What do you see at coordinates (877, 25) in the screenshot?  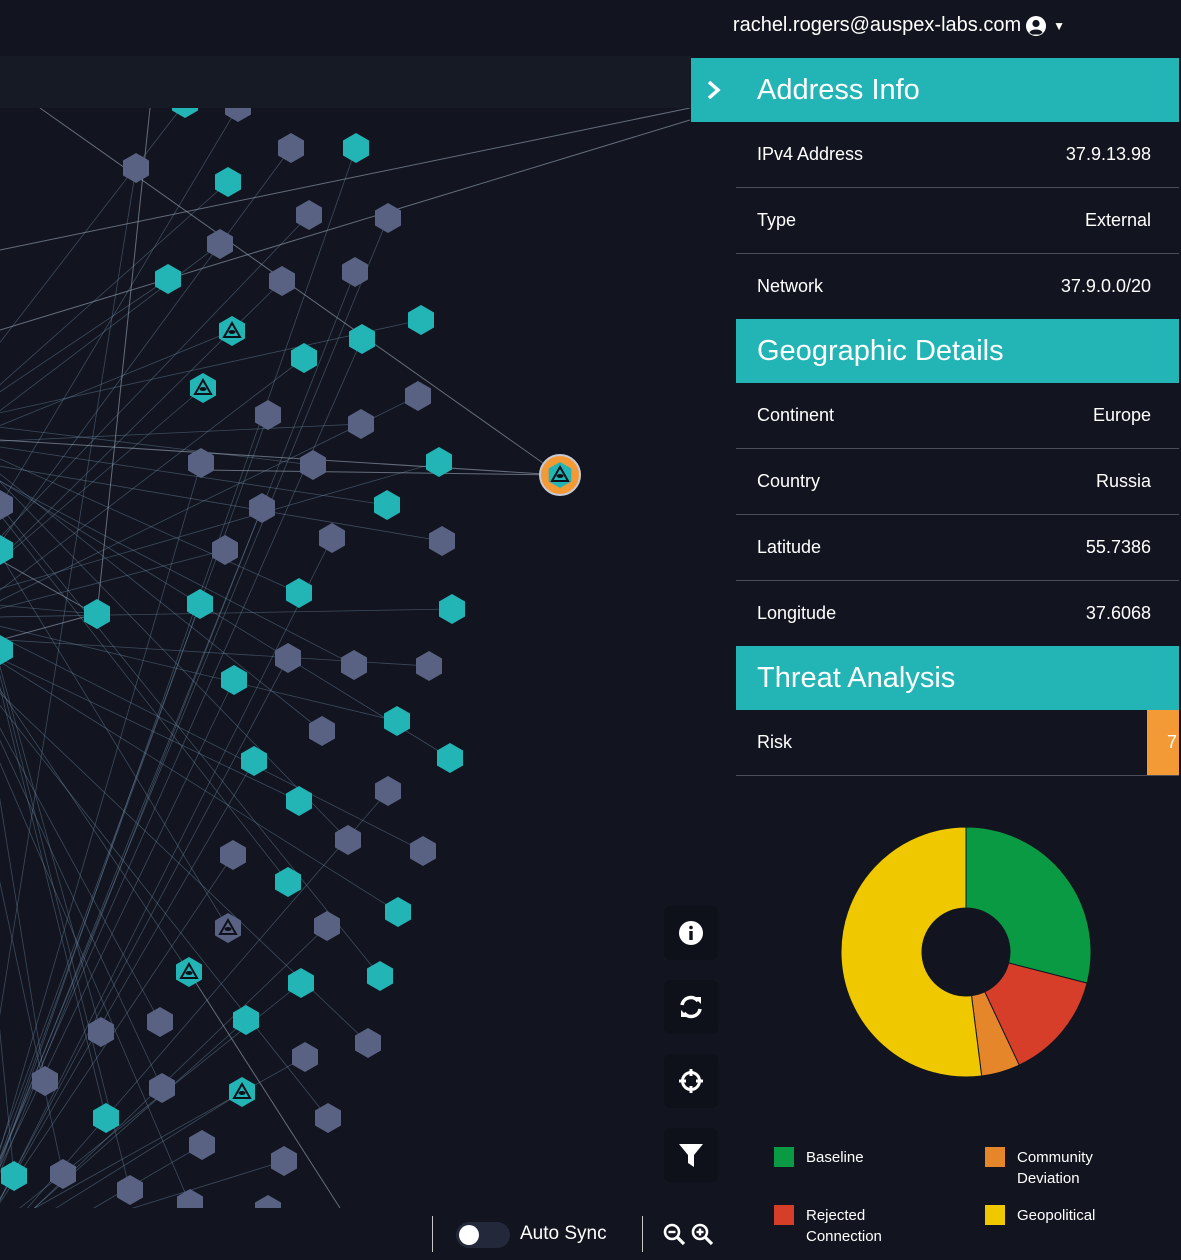 I see `user-email: rachel.rogers@auspex-labs.com` at bounding box center [877, 25].